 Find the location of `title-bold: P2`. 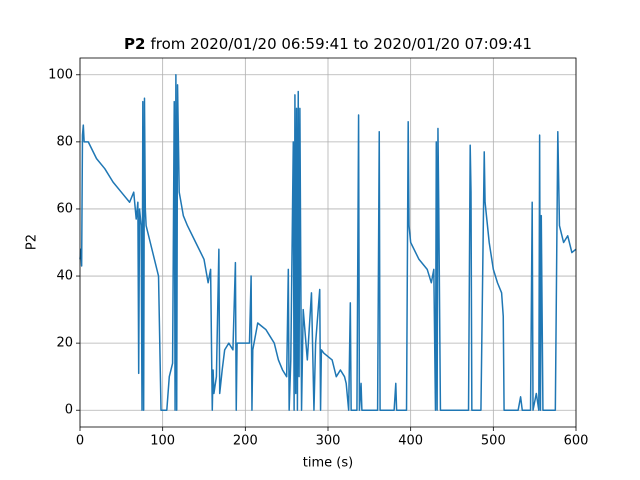

title-bold: P2 is located at coordinates (134, 44).